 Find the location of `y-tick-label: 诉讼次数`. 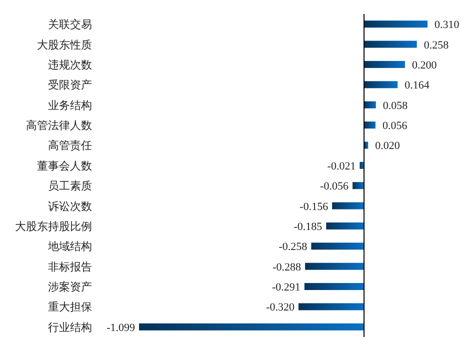

y-tick-label: 诉讼次数 is located at coordinates (70, 206).